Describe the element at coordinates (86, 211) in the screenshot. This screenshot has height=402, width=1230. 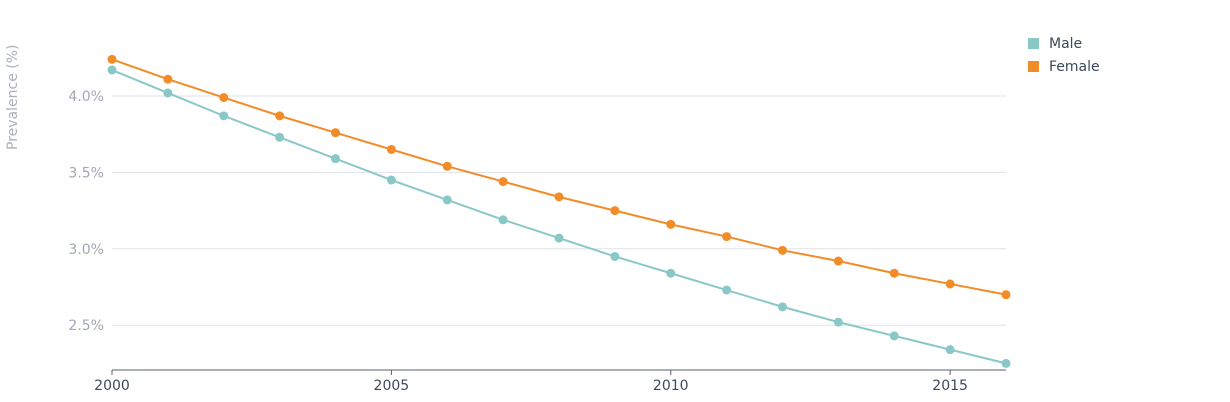
I see `y-axis-ticks: 2.5% 3.0% 3.5% 4.0%` at that location.